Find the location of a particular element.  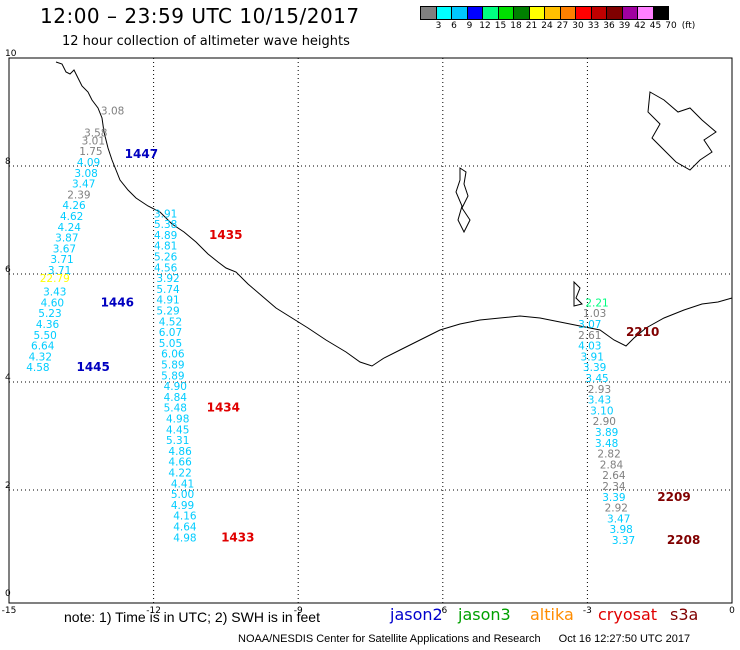

wave-height-reading: 3.92 is located at coordinates (167, 279).